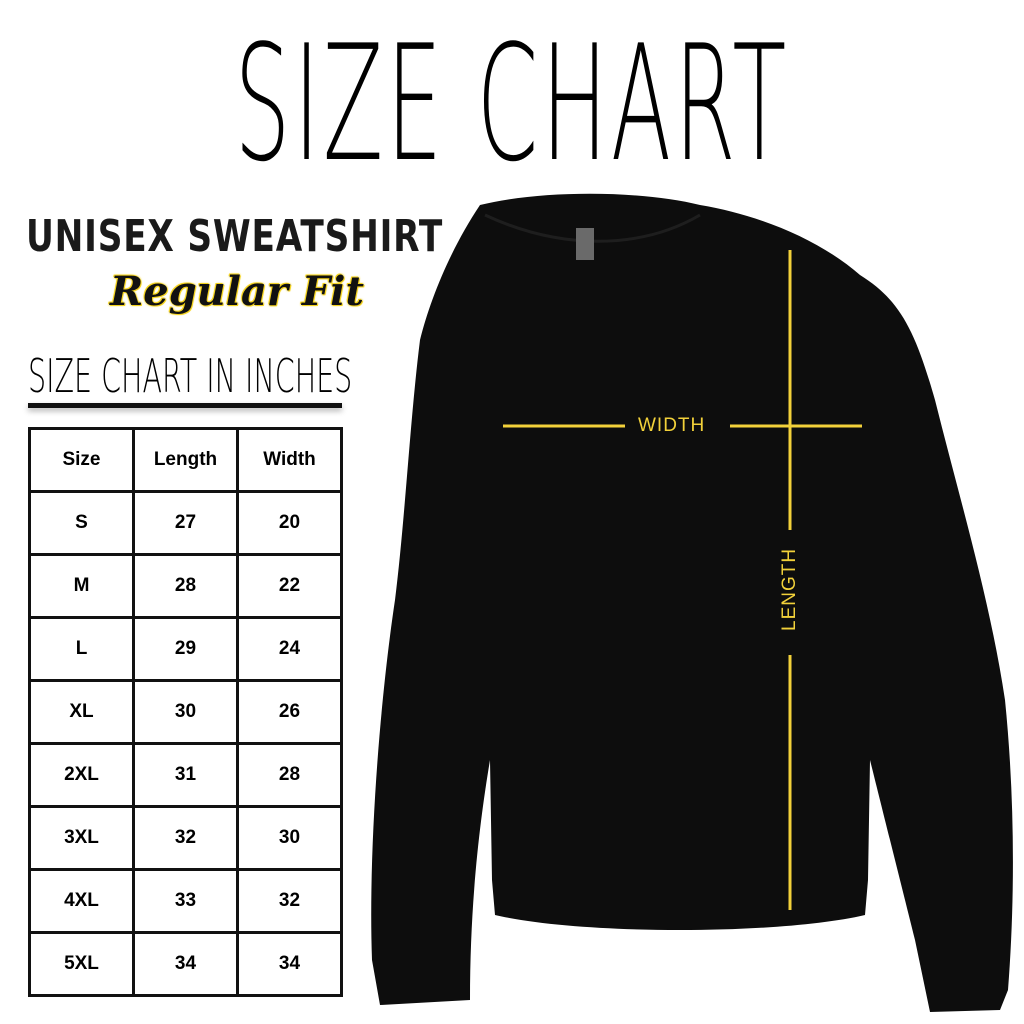 The width and height of the screenshot is (1024, 1024). I want to click on table-header-row: Size Length Width, so click(185, 460).